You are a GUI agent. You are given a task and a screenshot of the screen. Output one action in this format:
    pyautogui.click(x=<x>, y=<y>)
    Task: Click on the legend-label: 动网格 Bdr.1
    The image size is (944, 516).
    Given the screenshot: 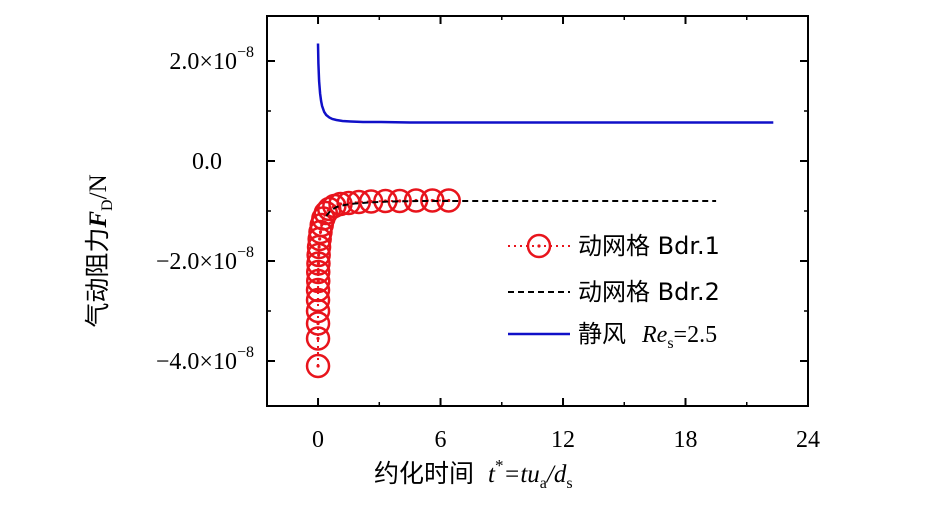 What is the action you would take?
    pyautogui.click(x=649, y=246)
    